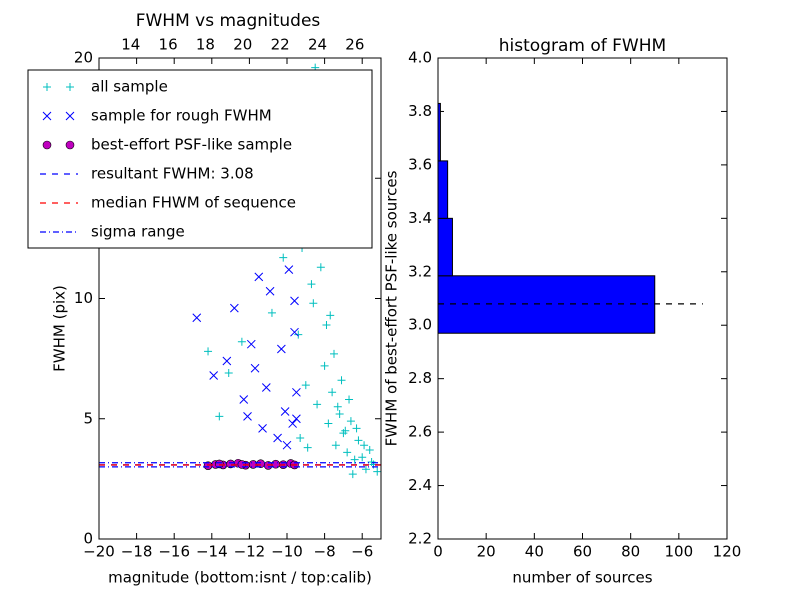 Image resolution: width=800 pixels, height=600 pixels. I want to click on x-axis-label: magnitude (bottom:isnt / top:calib), so click(240, 578).